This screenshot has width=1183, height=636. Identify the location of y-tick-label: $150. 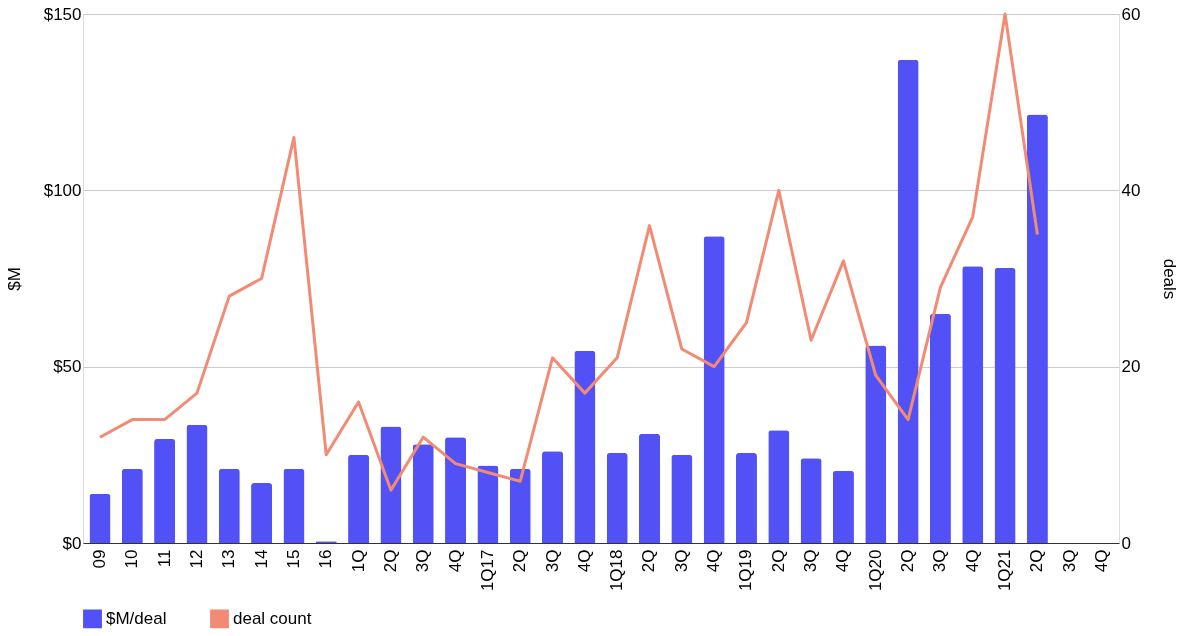
(62, 14).